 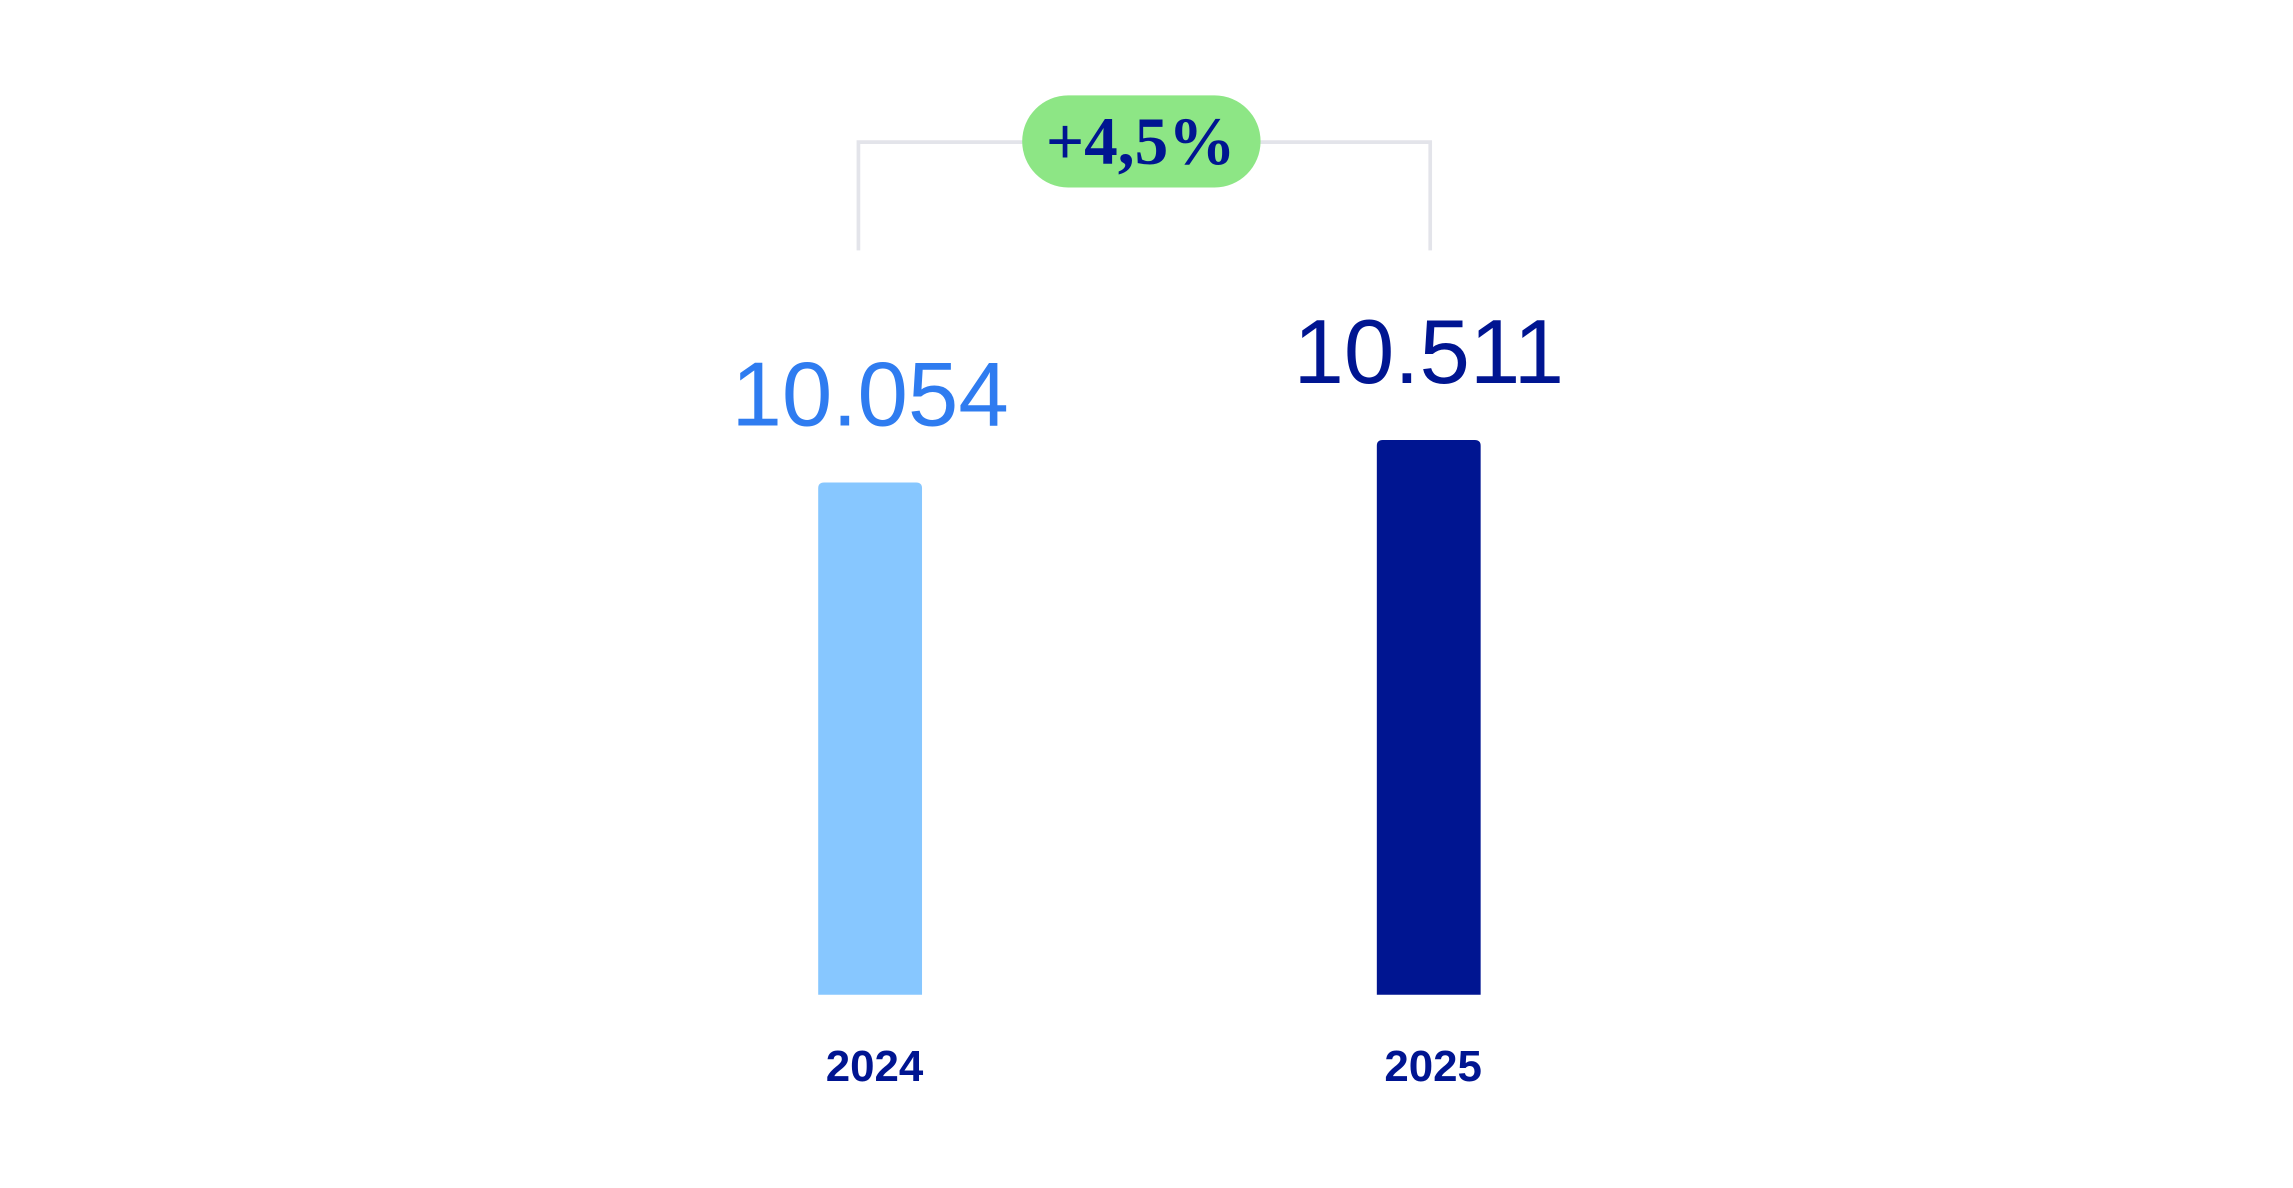 I want to click on category-label-2025: 2025, so click(x=1433, y=1066).